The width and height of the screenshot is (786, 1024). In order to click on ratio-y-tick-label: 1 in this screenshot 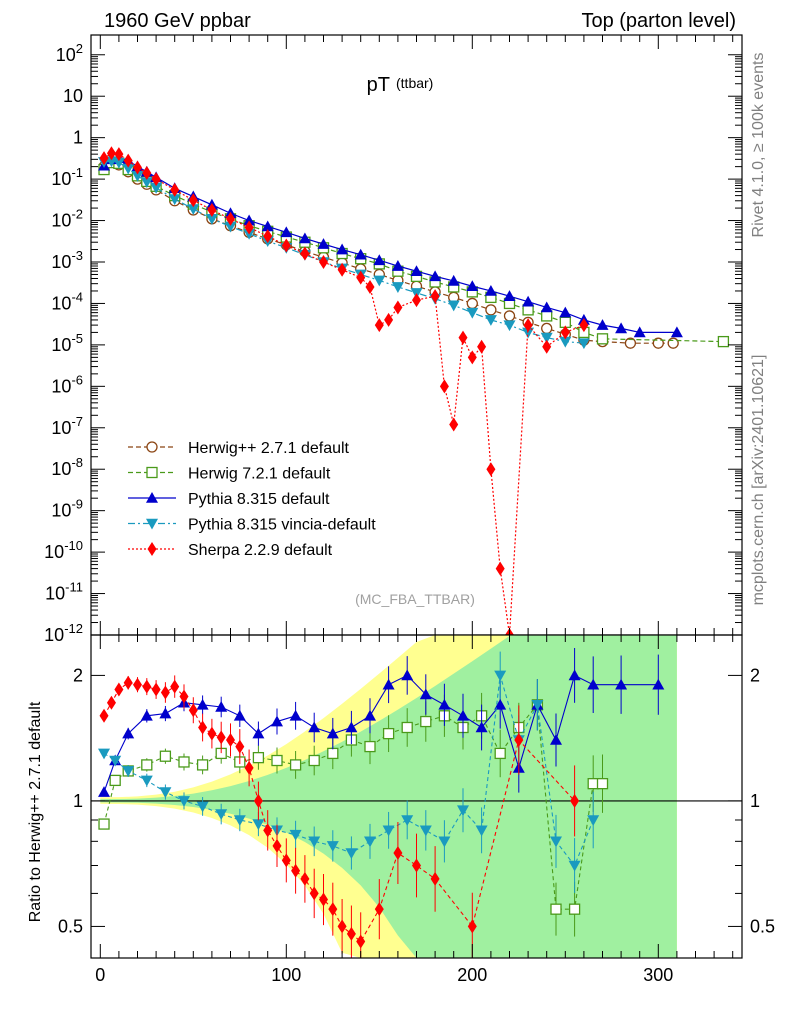, I will do `click(78, 801)`.